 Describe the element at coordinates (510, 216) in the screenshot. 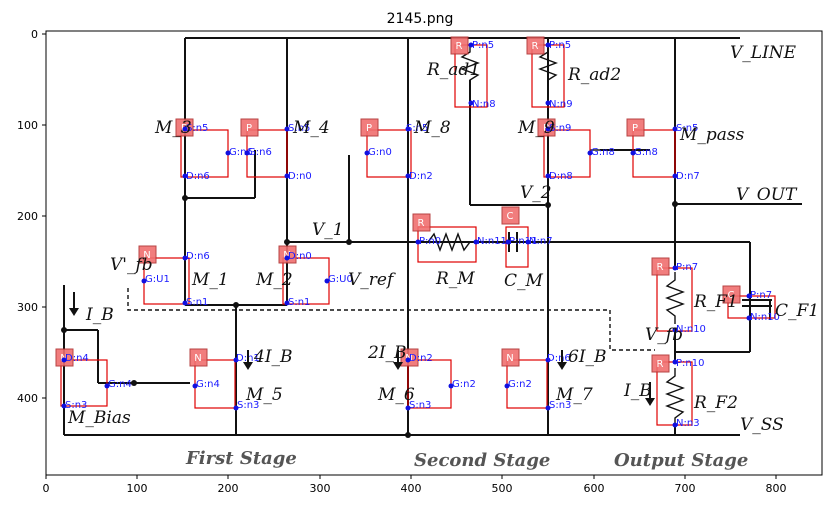

I see `badge-type: C` at that location.